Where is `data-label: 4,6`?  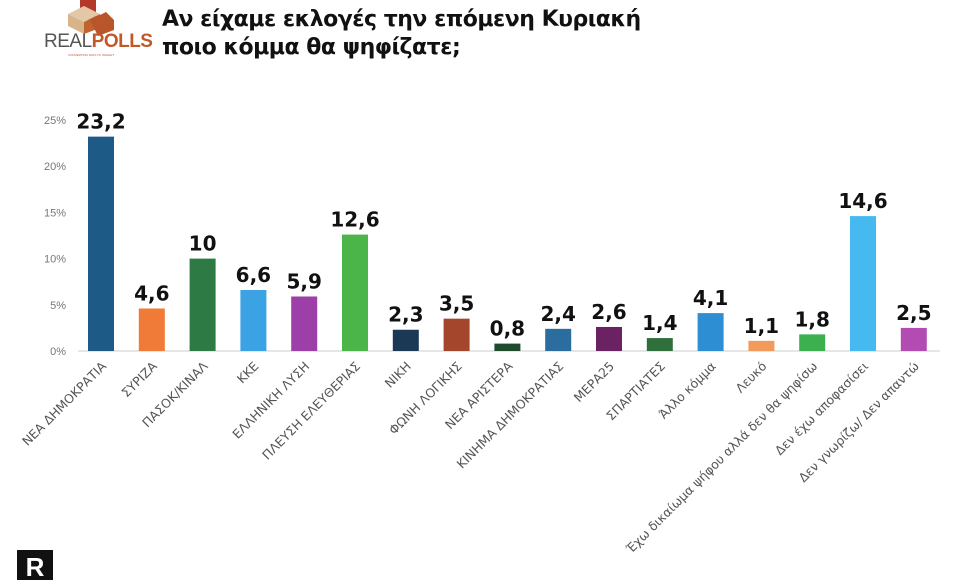 data-label: 4,6 is located at coordinates (151, 293).